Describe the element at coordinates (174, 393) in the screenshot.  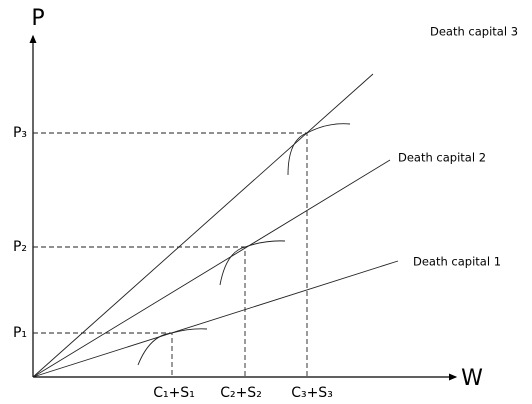
I see `x-label: C₁+S₁` at that location.